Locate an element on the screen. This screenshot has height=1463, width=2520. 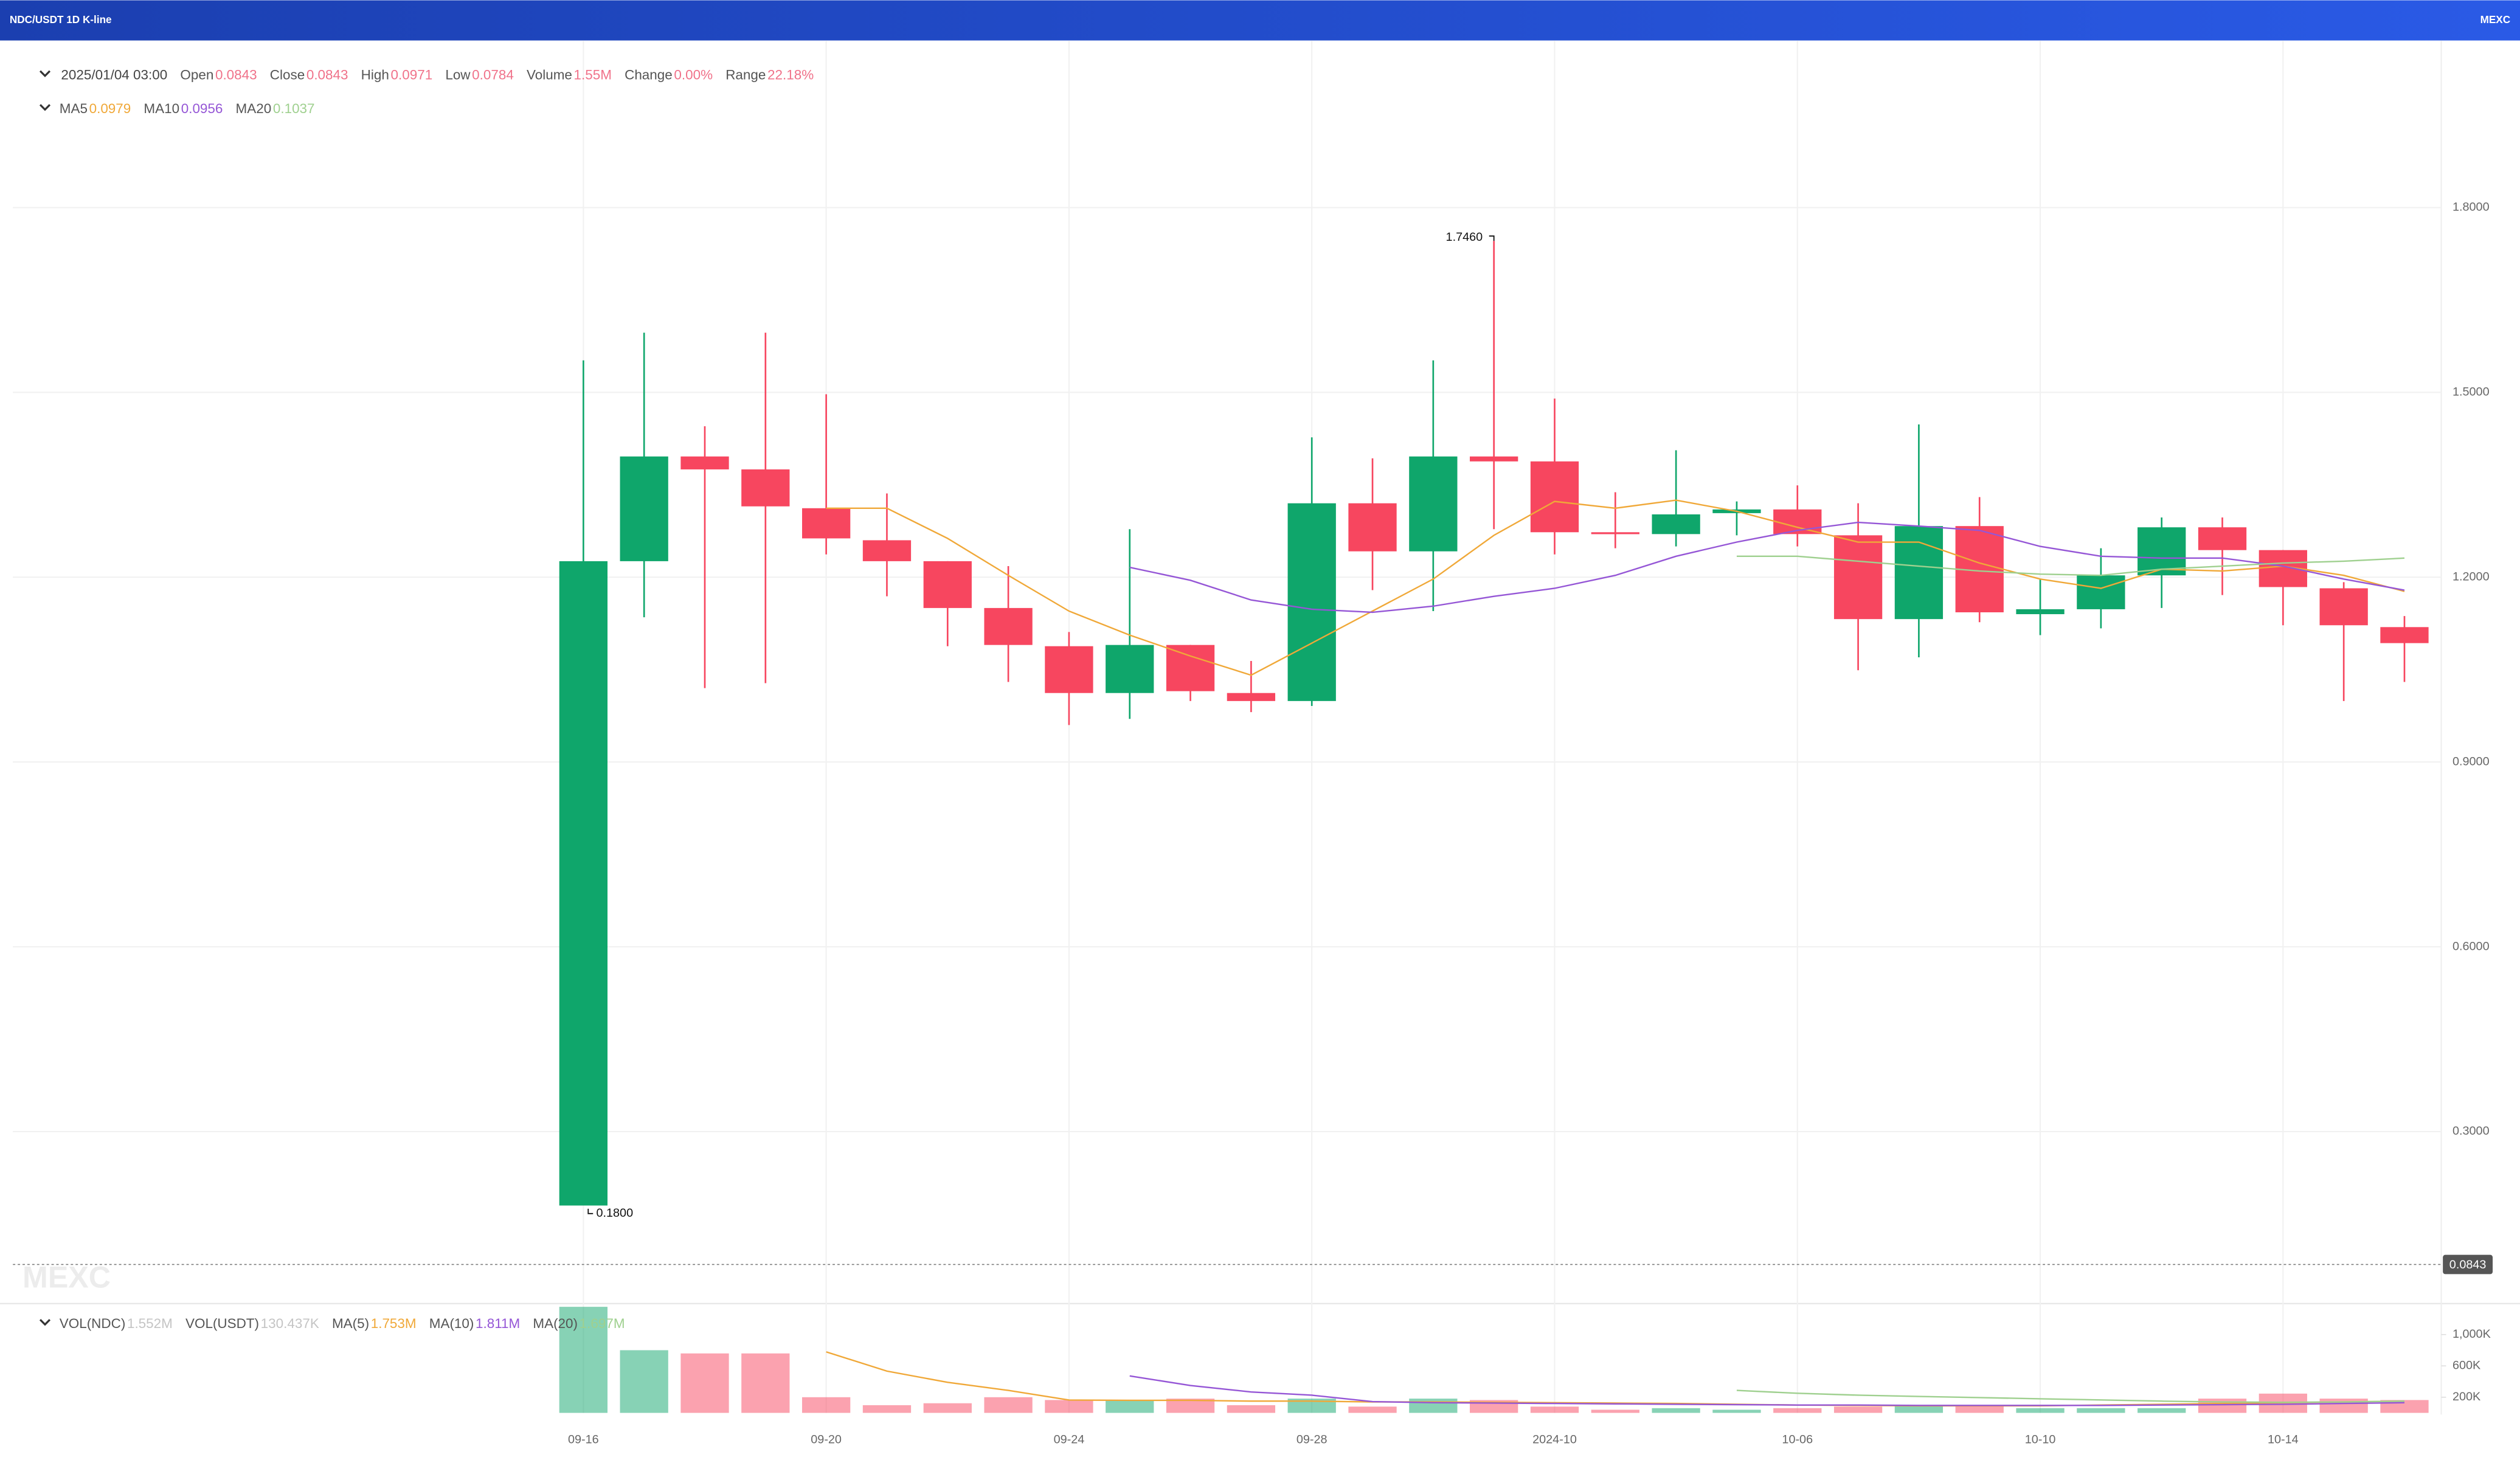
y-tick-label: 0.9000 is located at coordinates (2471, 762).